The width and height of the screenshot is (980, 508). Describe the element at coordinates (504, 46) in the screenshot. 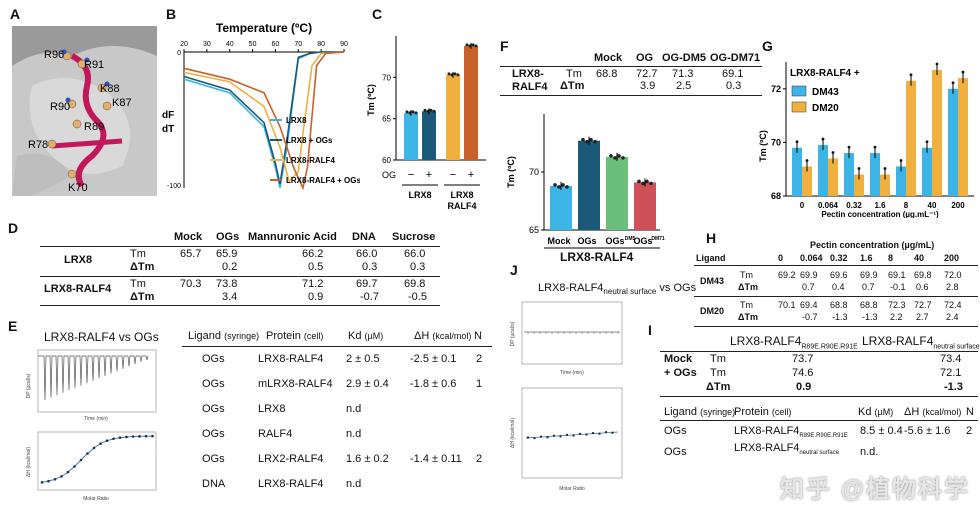

I see `panel-f-label: F` at that location.